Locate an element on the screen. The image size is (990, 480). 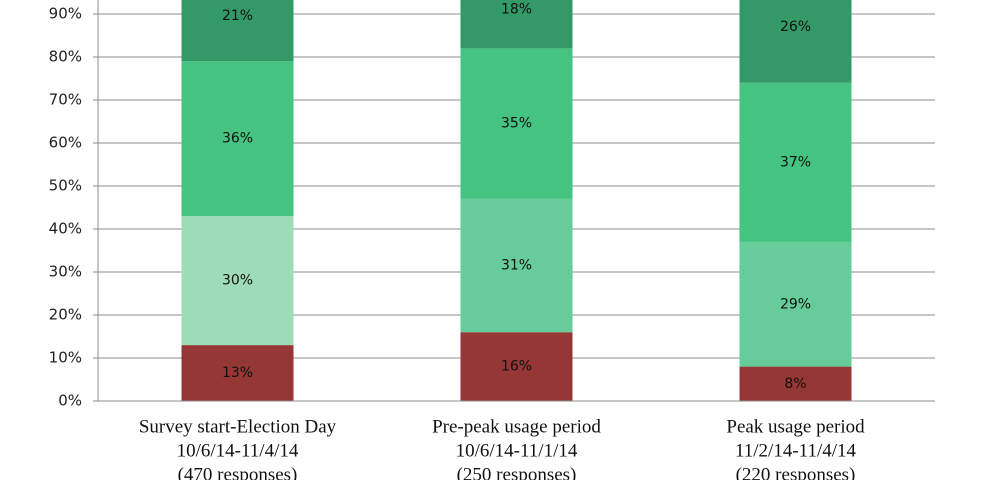
x-tick-label: (220 responses) is located at coordinates (796, 472).